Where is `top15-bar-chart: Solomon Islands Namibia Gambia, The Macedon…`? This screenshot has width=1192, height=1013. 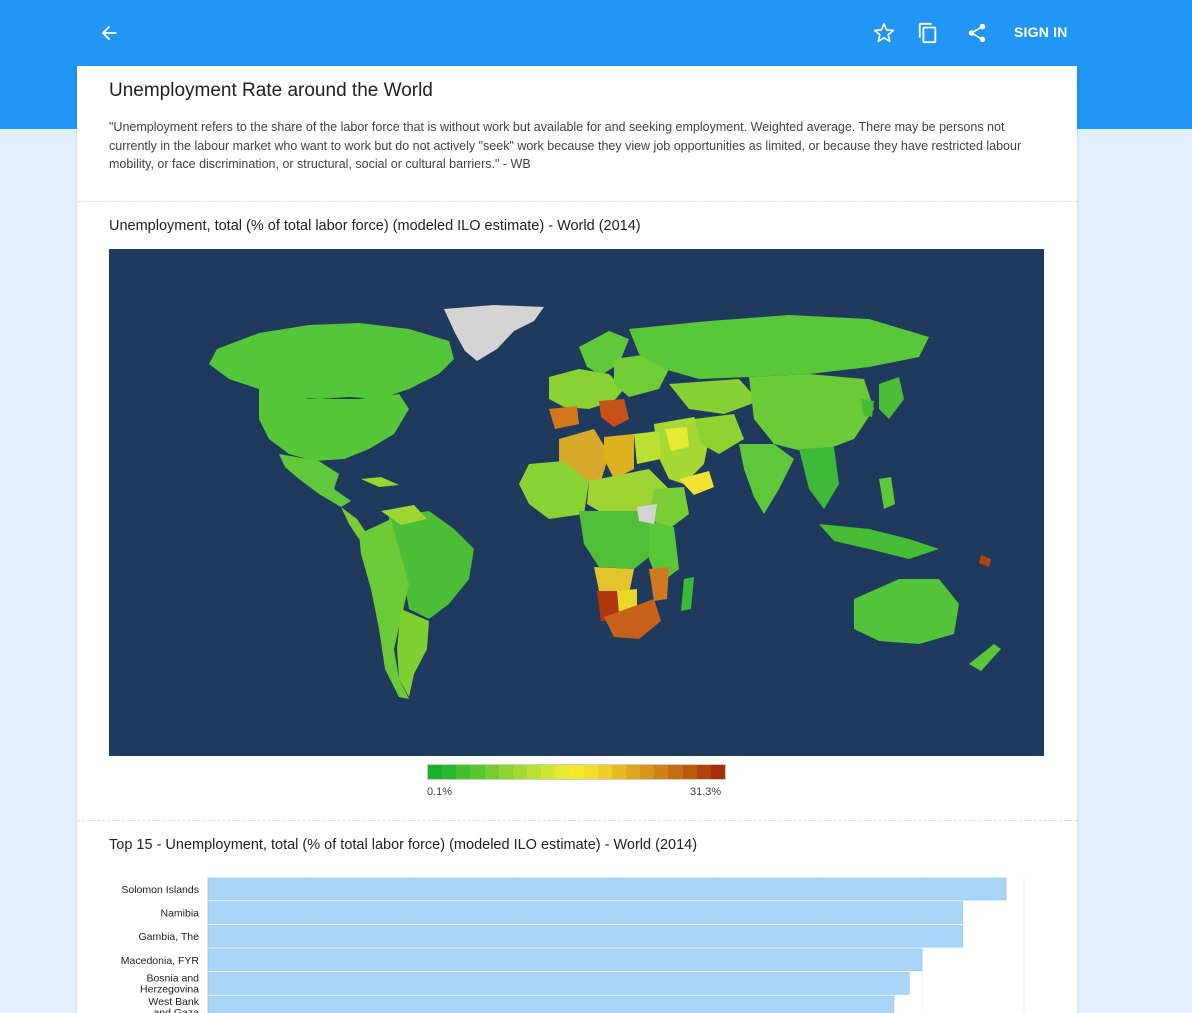 top15-bar-chart: Solomon Islands Namibia Gambia, The Macedon… is located at coordinates (573, 944).